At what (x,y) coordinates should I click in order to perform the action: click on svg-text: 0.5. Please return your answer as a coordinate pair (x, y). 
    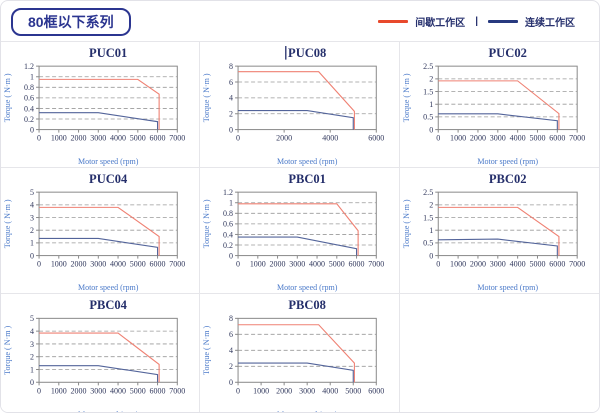
    Looking at the image, I should click on (428, 243).